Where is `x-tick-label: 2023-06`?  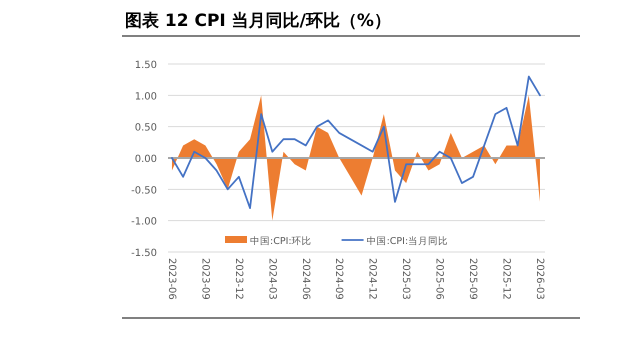 x-tick-label: 2023-06 is located at coordinates (171, 279).